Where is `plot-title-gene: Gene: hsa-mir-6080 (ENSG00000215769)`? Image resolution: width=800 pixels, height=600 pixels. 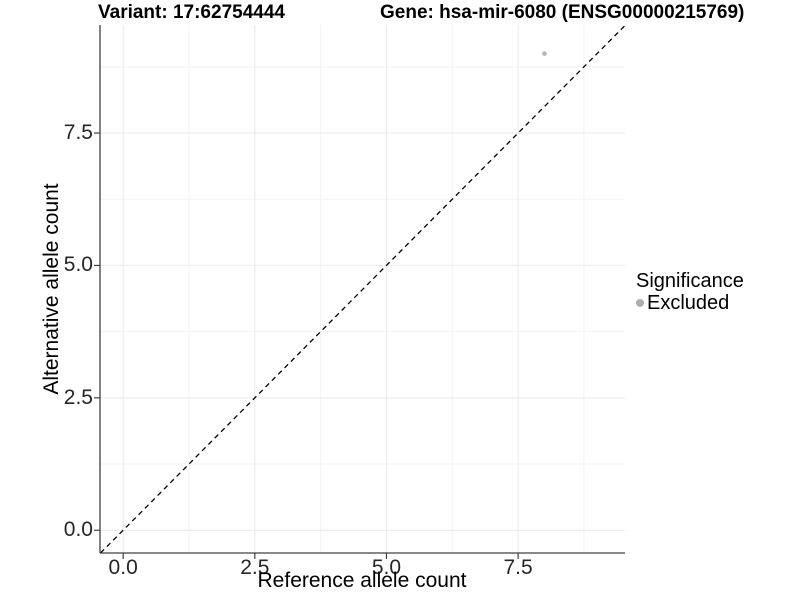 plot-title-gene: Gene: hsa-mir-6080 (ENSG00000215769) is located at coordinates (562, 12).